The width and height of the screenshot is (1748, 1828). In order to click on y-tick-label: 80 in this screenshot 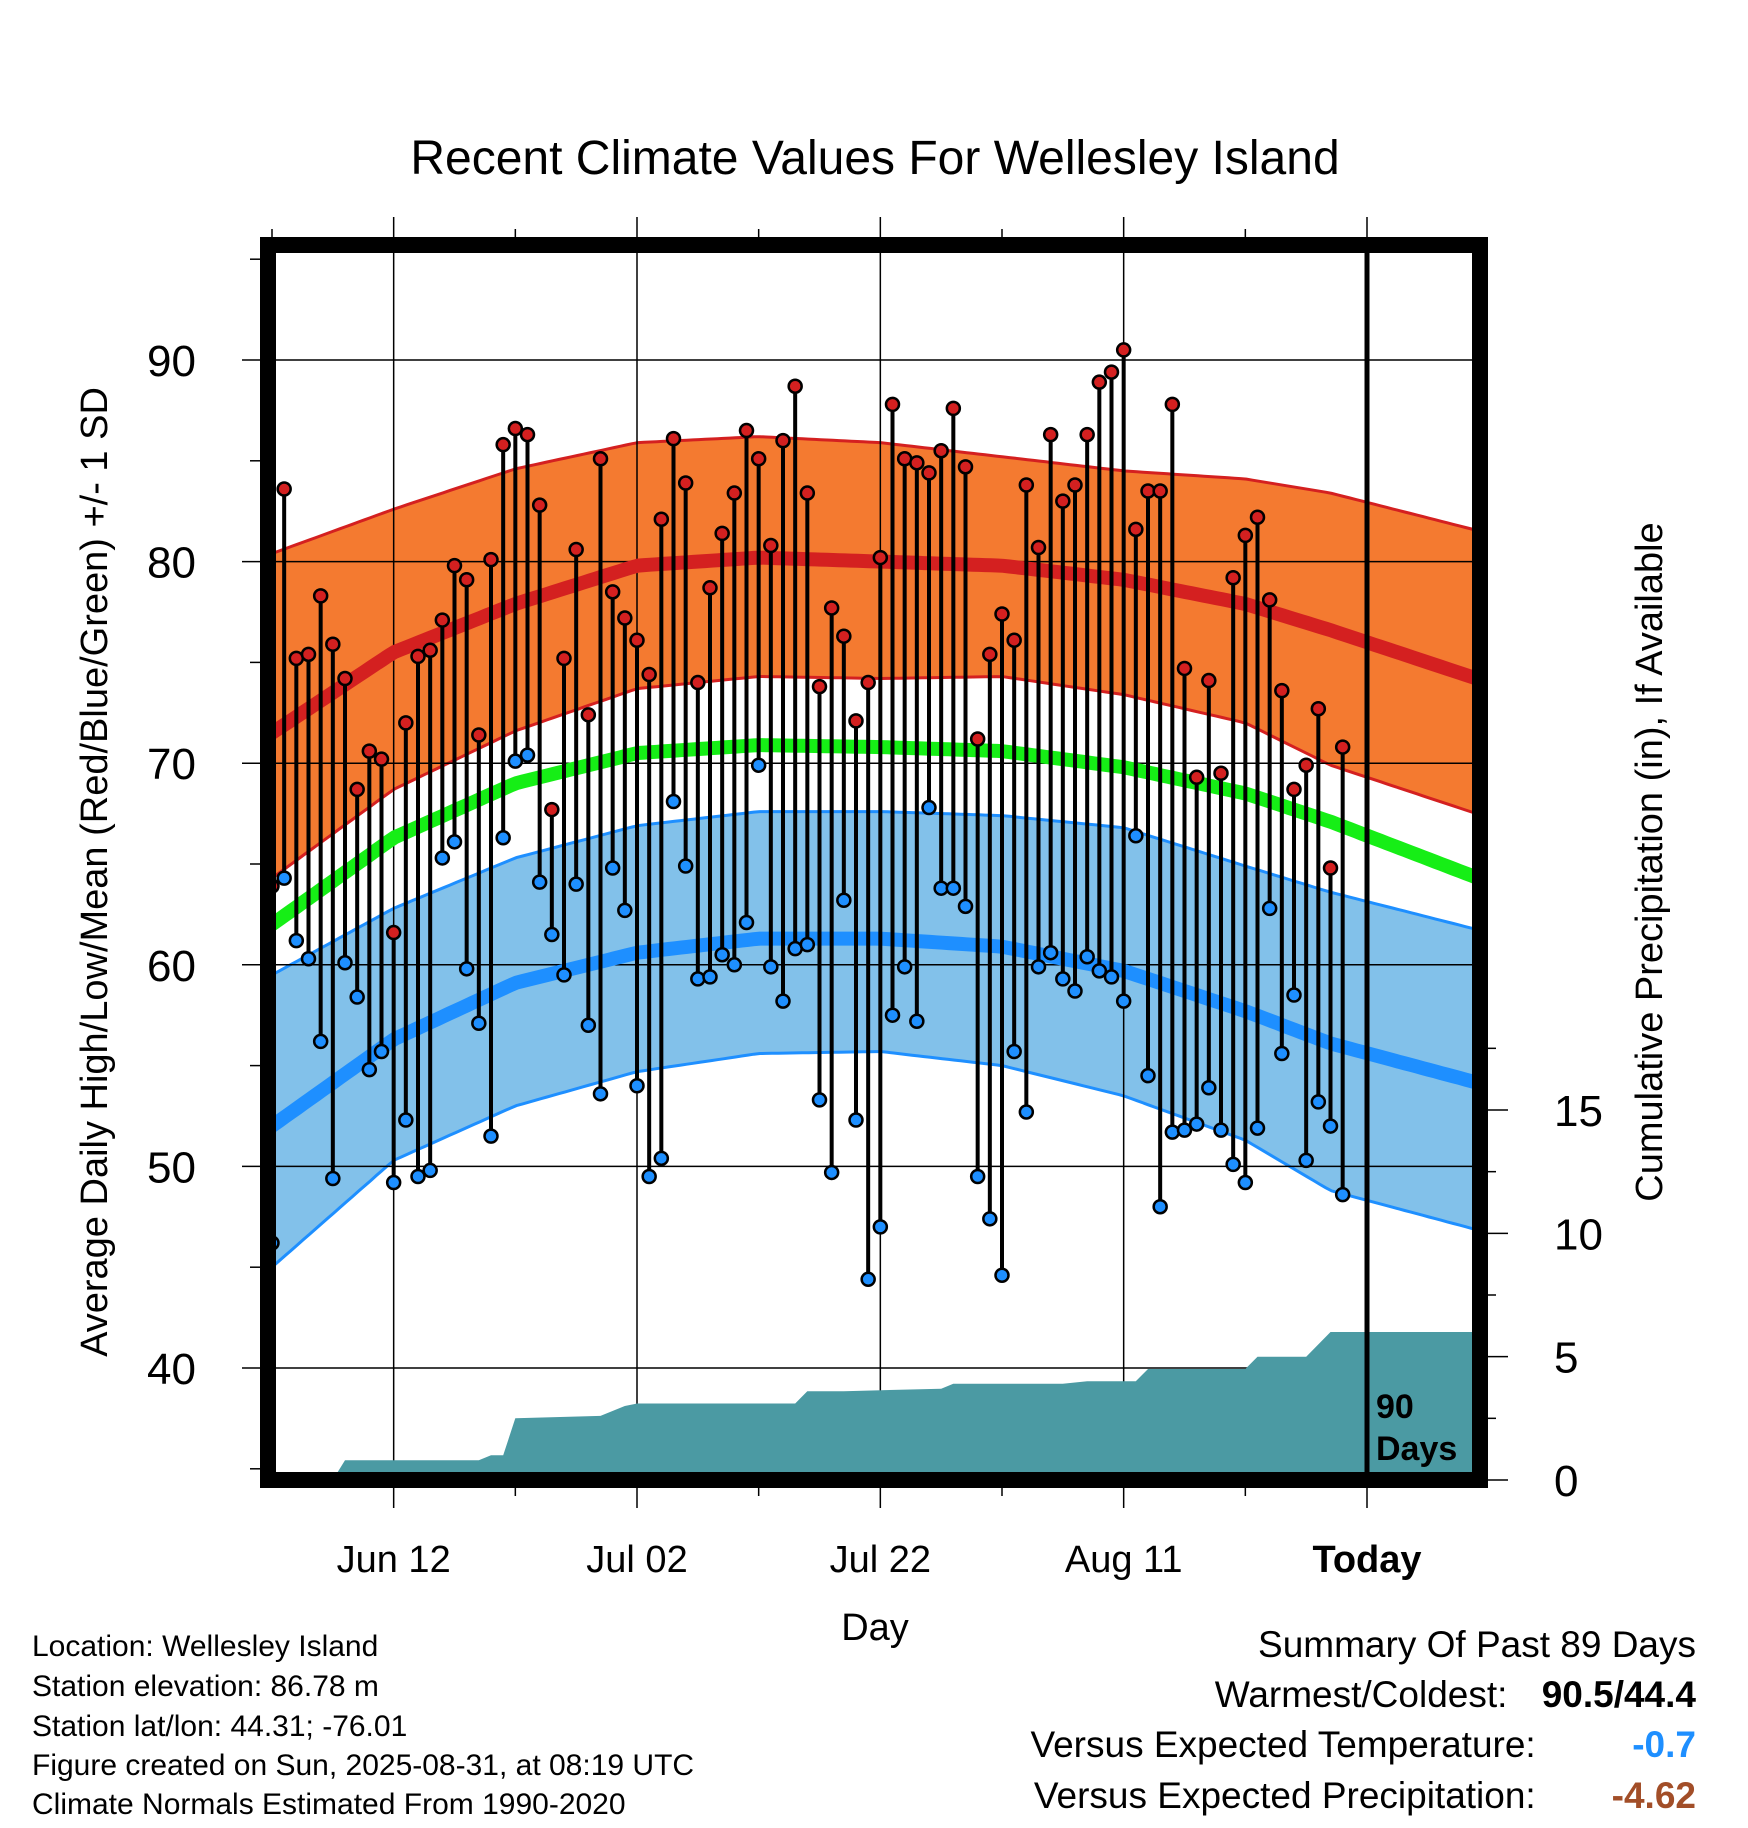, I will do `click(171, 563)`.